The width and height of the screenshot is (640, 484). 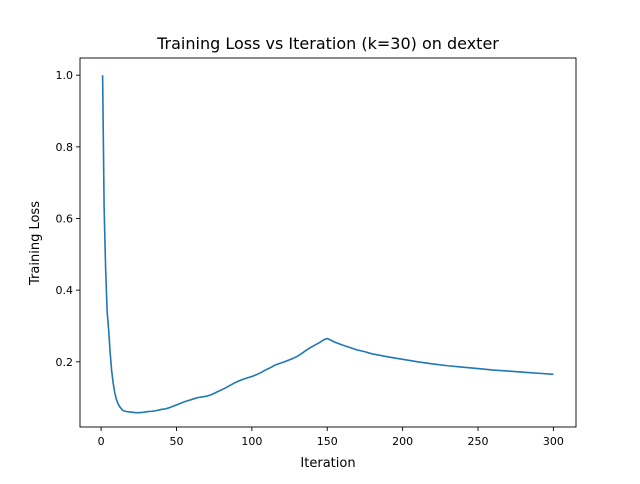 I want to click on y-tick-label: 0.2, so click(x=65, y=362).